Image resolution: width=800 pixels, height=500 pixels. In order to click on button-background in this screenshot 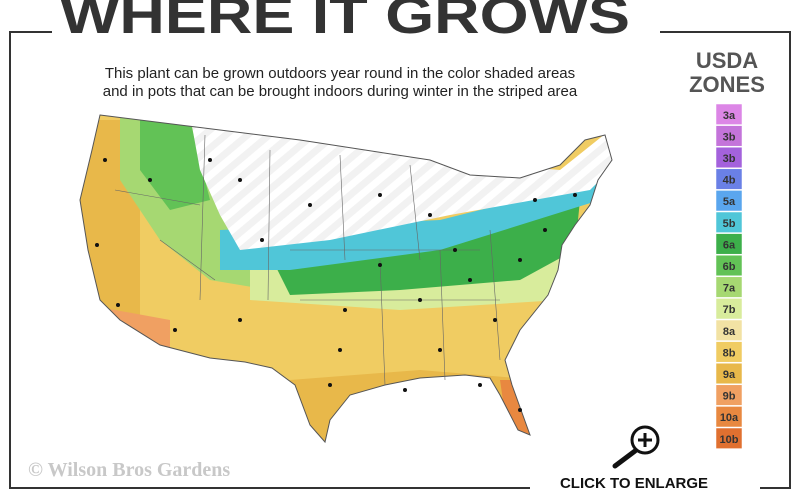, I will do `click(635, 477)`.